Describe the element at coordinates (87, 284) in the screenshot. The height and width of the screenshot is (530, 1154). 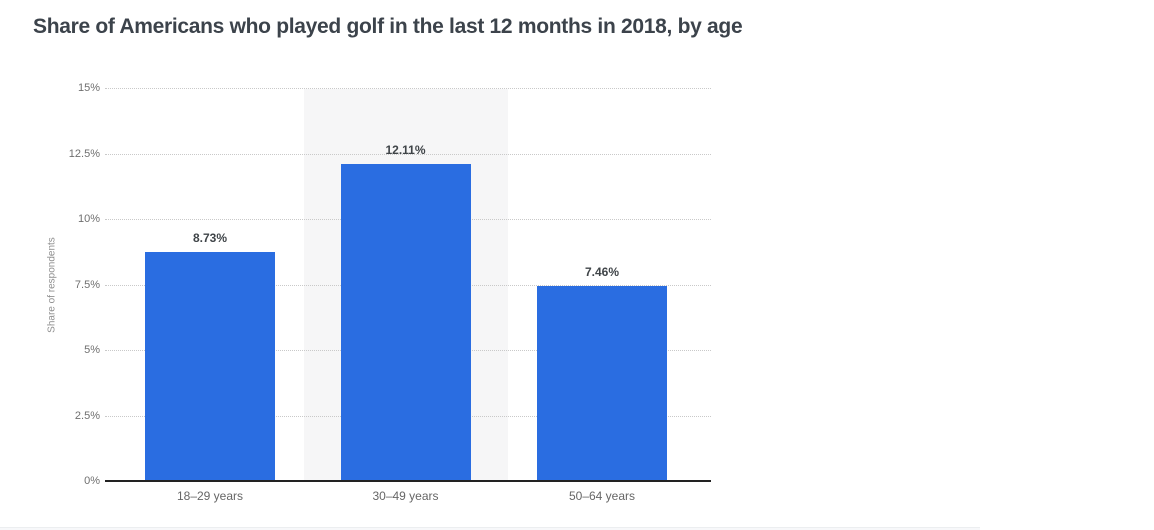
I see `y-axis-tick-label: 7.5%` at that location.